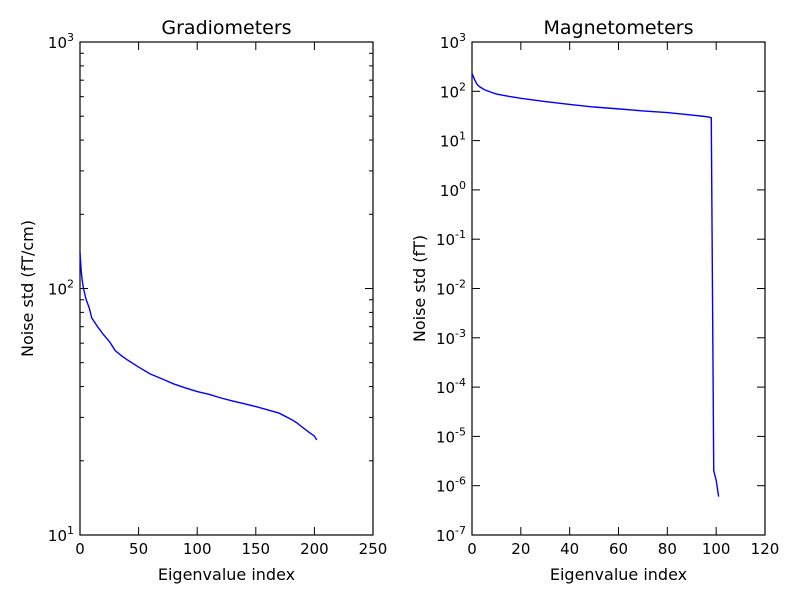  I want to click on x-tick-label: 200, so click(314, 549).